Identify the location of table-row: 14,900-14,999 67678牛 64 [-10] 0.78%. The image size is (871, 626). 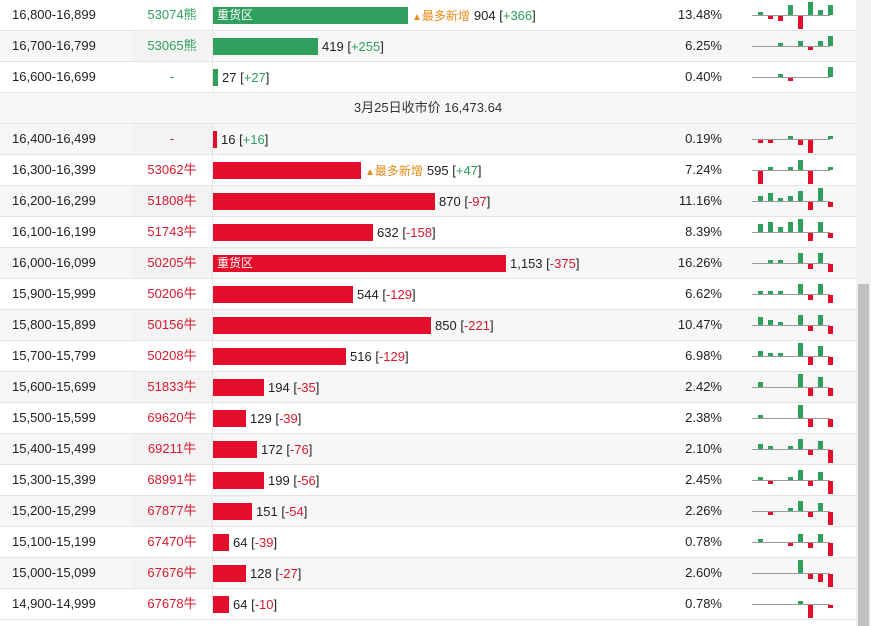
(428, 604).